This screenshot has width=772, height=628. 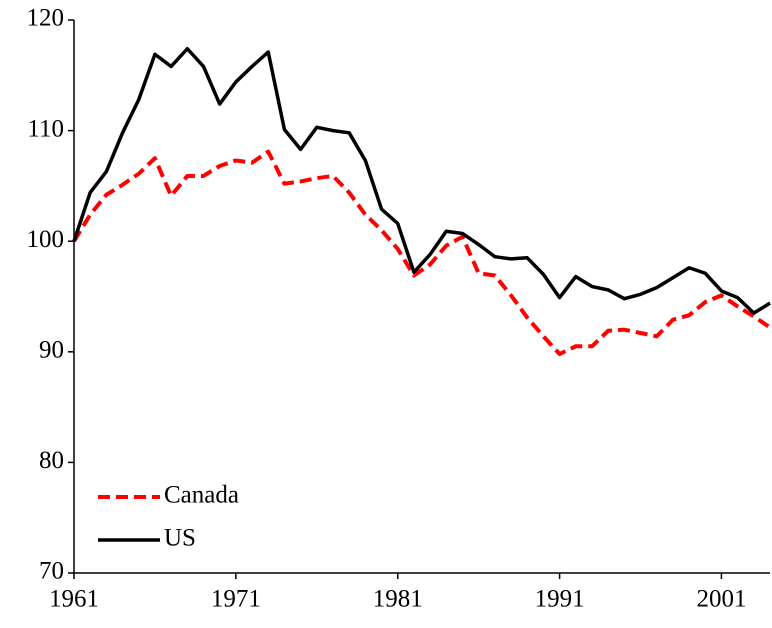 I want to click on y-tick-label: 80, so click(x=51, y=460).